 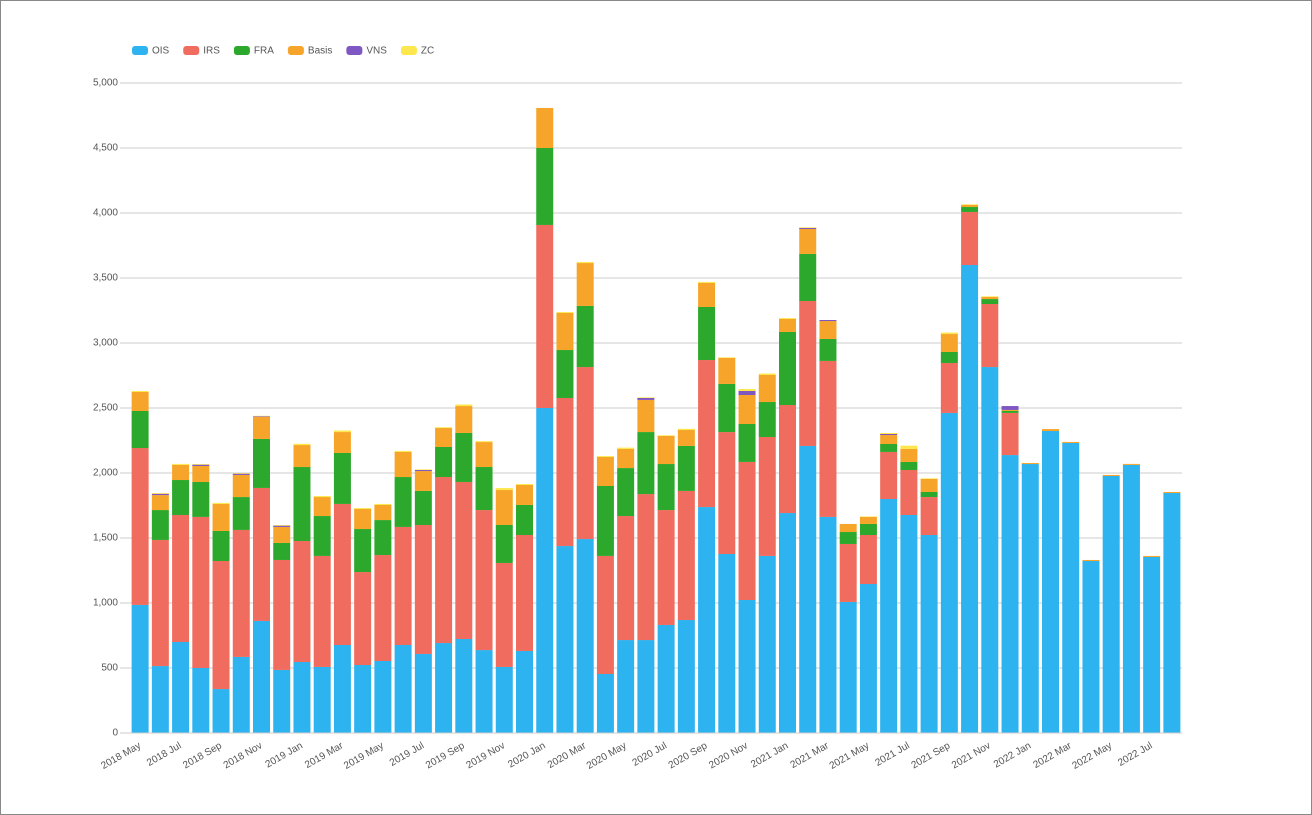 I want to click on y-tick-label: 3,000, so click(x=105, y=343).